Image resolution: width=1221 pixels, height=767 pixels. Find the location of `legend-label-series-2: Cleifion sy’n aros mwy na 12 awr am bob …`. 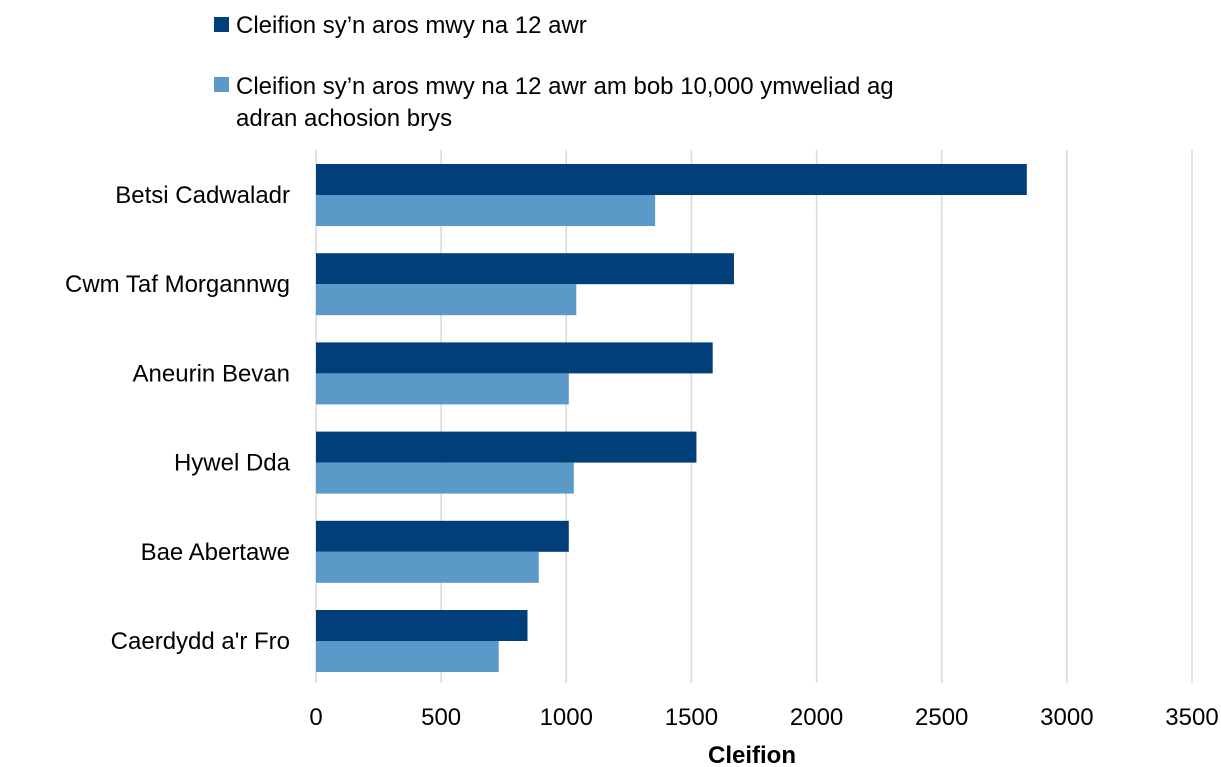

legend-label-series-2: Cleifion sy’n aros mwy na 12 awr am bob … is located at coordinates (568, 102).